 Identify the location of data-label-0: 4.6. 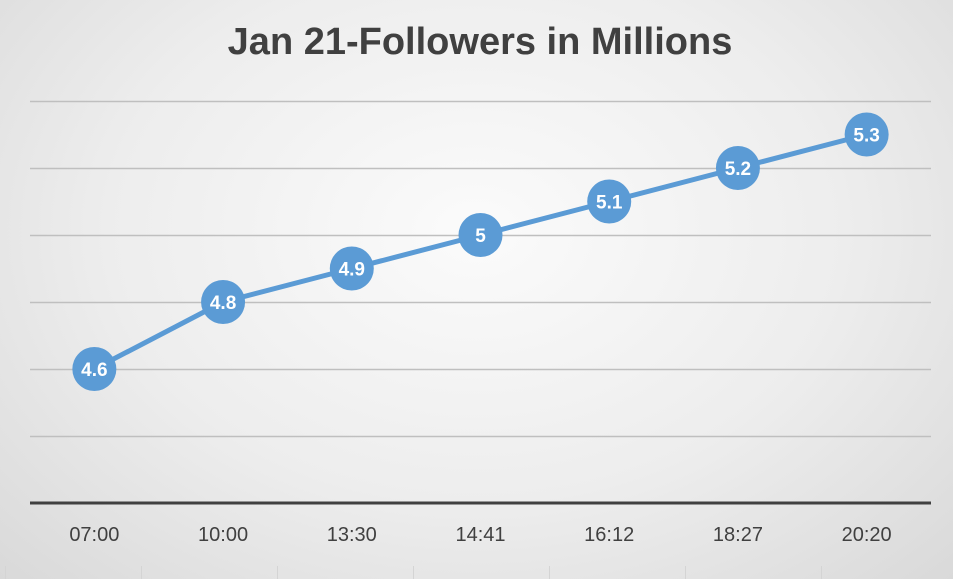
(94, 370).